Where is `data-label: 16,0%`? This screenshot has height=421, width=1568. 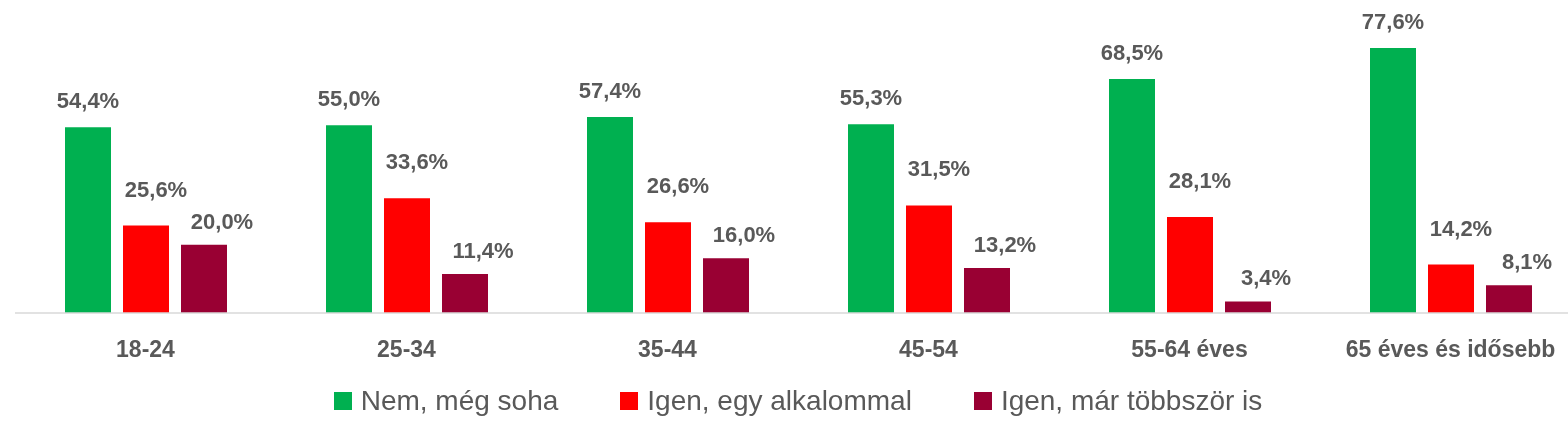 data-label: 16,0% is located at coordinates (744, 235).